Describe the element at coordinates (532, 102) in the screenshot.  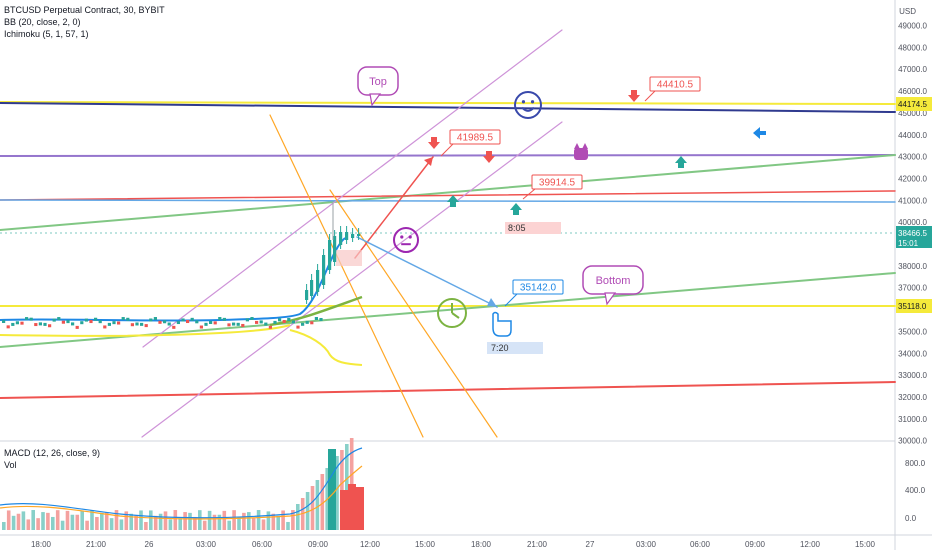
I see `smiley-face-icon-eye` at that location.